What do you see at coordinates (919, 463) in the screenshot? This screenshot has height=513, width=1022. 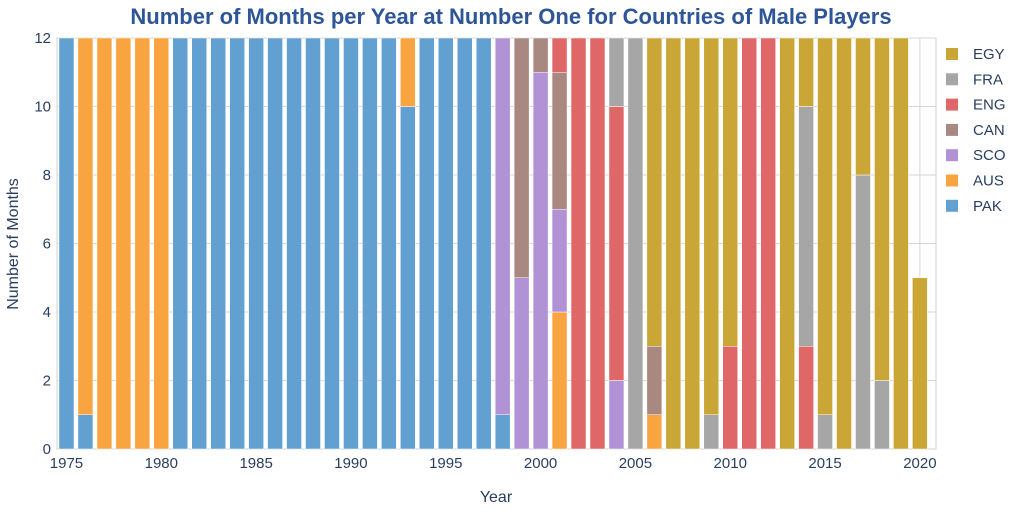 I see `x-tick-label: 2020` at bounding box center [919, 463].